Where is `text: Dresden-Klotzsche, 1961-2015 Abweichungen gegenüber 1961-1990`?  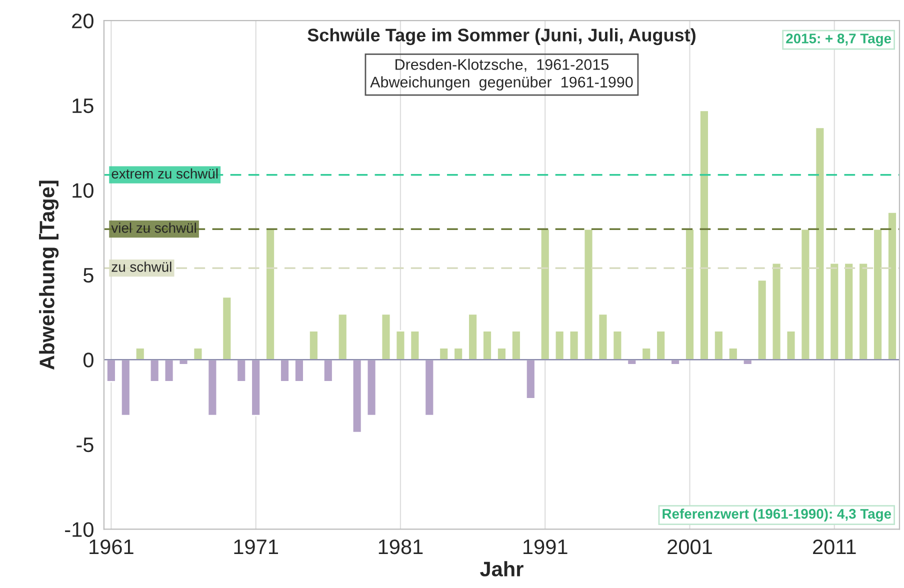 text: Dresden-Klotzsche, 1961-2015 Abweichungen gegenüber 1961-1990 is located at coordinates (501, 74).